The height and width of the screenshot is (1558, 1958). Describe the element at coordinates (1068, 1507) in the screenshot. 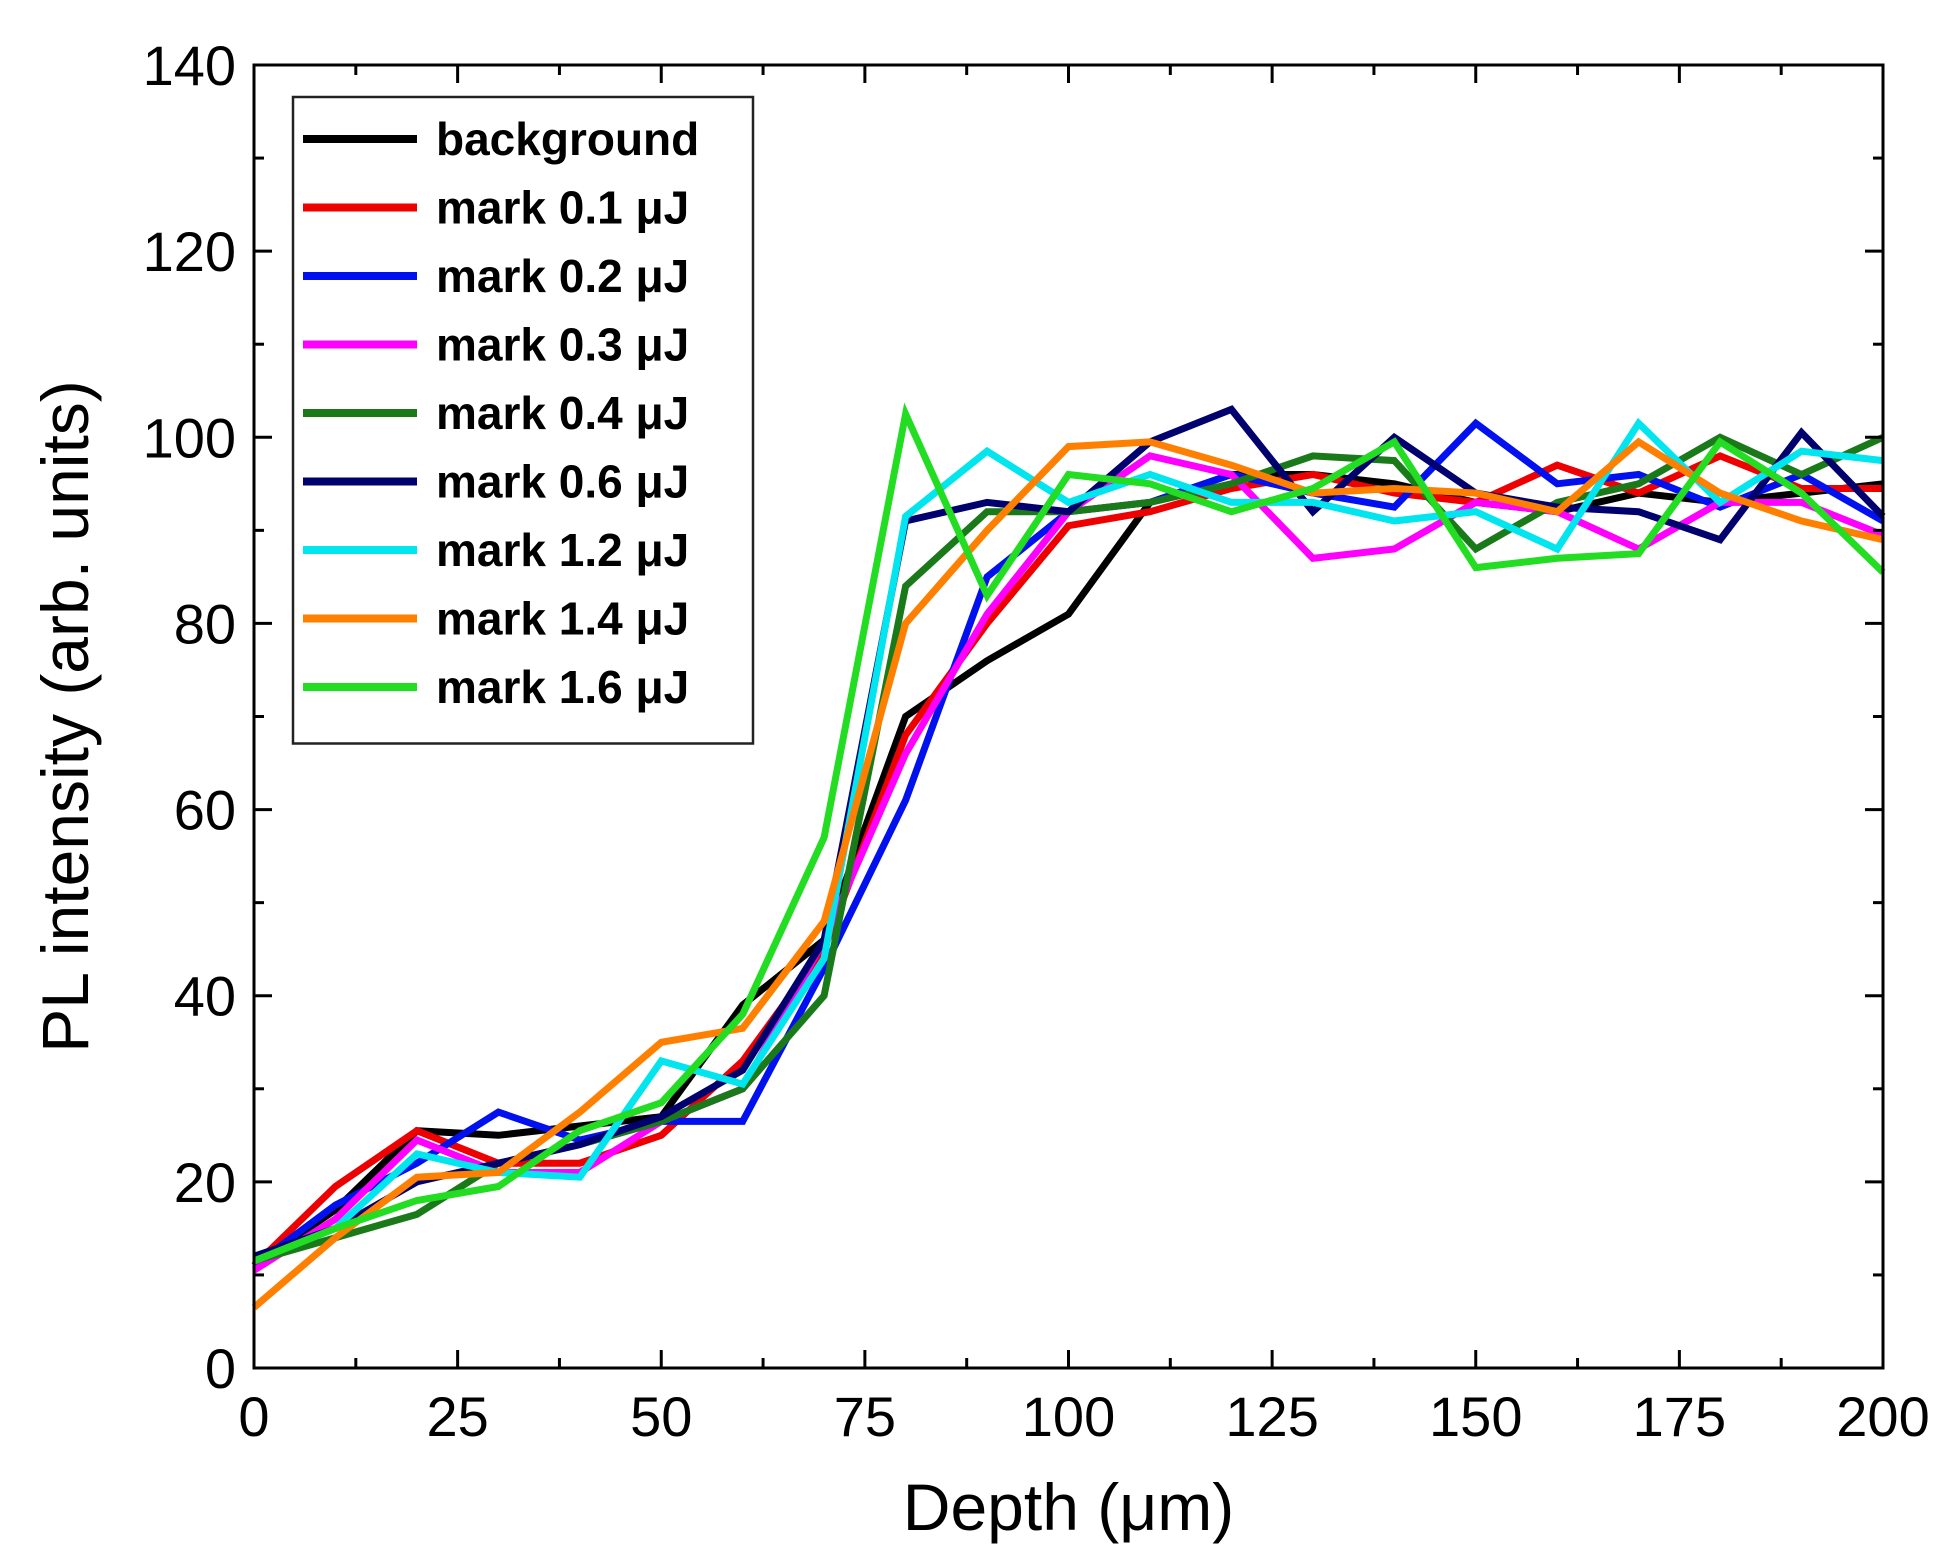

I see `x-axis-title: Depth (μm)` at that location.